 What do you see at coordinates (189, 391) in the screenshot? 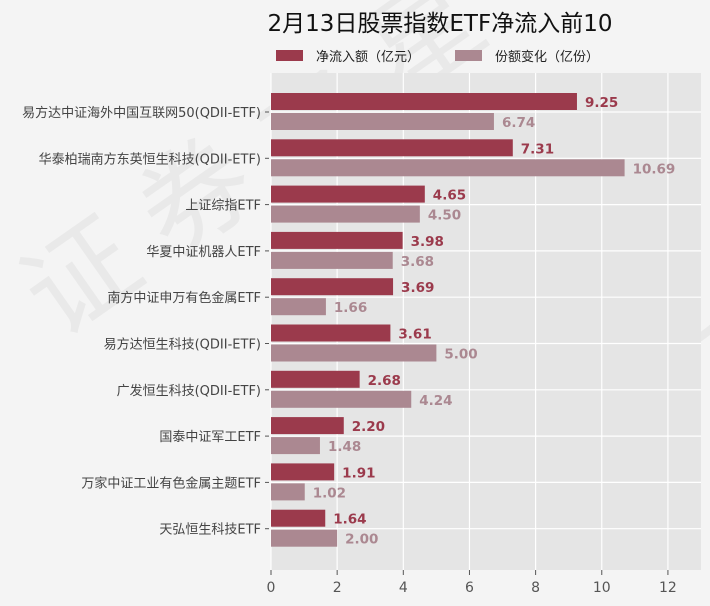
I see `category-label: 广发恒生科技(QDII-ETF)` at bounding box center [189, 391].